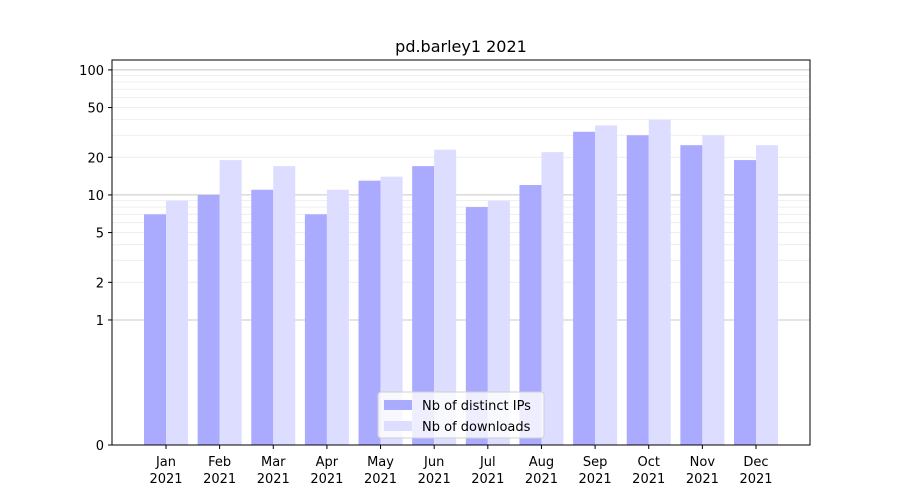 Image resolution: width=900 pixels, height=500 pixels. I want to click on x-tick-label: Jul 2021, so click(487, 471).